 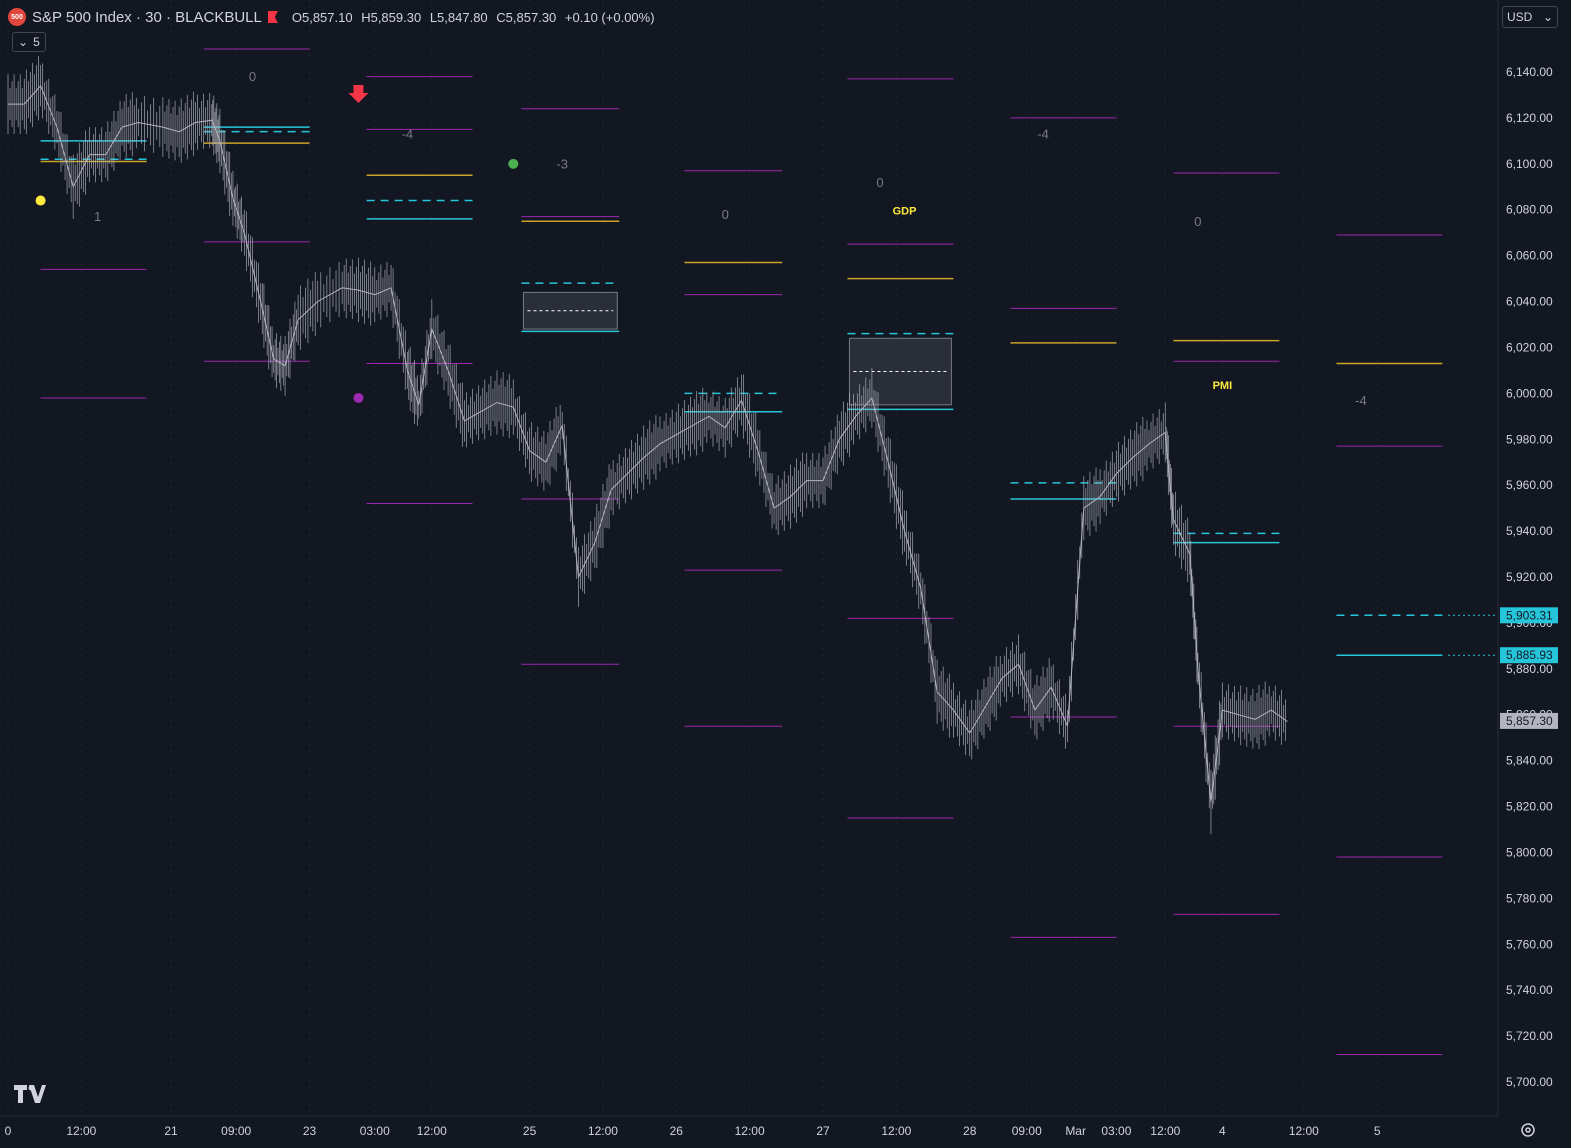 What do you see at coordinates (1075, 1131) in the screenshot?
I see `time-axis-tick-label: Mar` at bounding box center [1075, 1131].